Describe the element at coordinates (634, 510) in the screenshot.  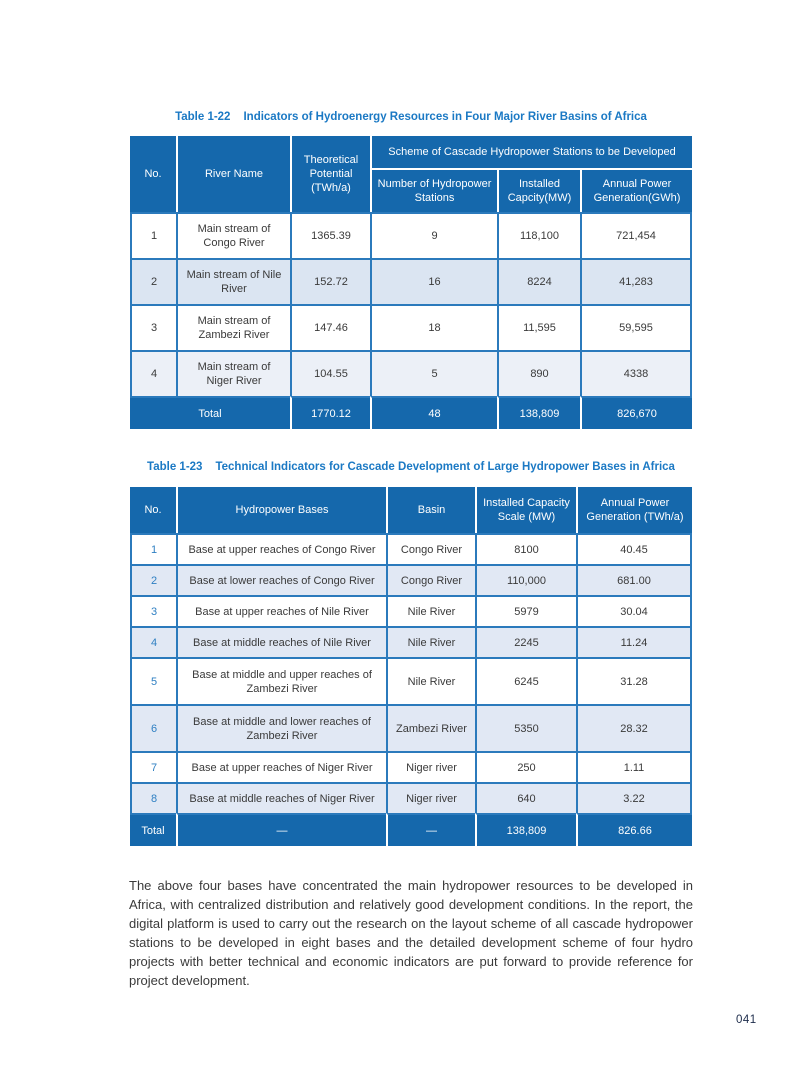
I see `column-header-generation: Annual Power Generation (TWh/a)` at that location.